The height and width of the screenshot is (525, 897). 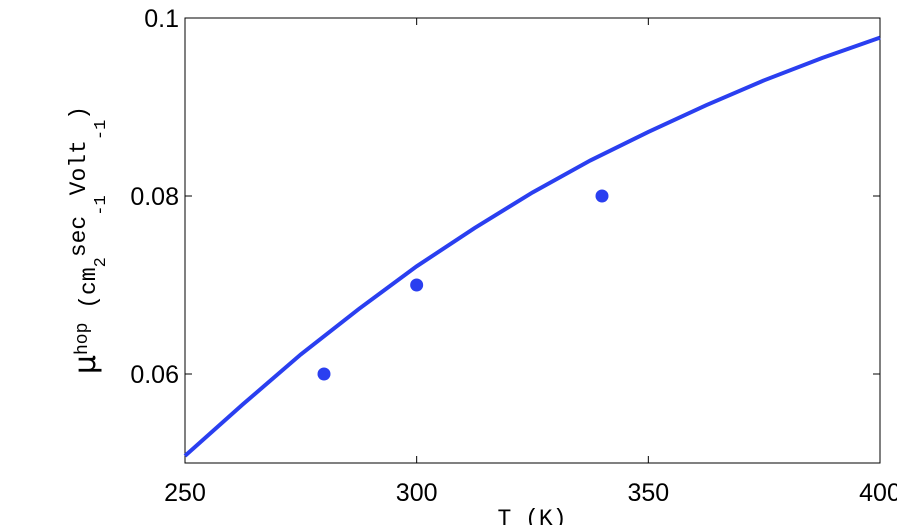 What do you see at coordinates (154, 375) in the screenshot?
I see `y-tick-label: 0.06` at bounding box center [154, 375].